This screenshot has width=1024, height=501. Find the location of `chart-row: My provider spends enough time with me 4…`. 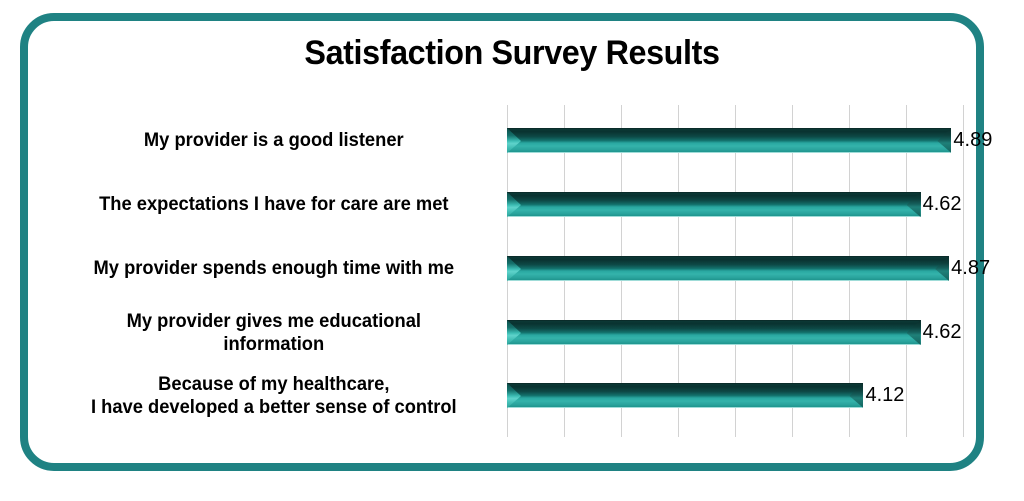

chart-row: My provider spends enough time with me 4… is located at coordinates (512, 278).